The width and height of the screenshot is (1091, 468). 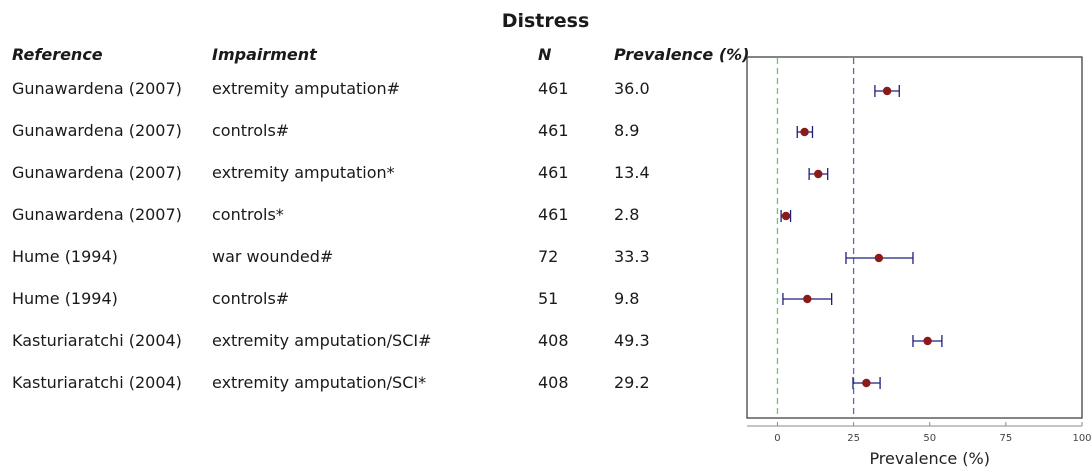 What do you see at coordinates (627, 214) in the screenshot?
I see `prevalence-cell: 2.8` at bounding box center [627, 214].